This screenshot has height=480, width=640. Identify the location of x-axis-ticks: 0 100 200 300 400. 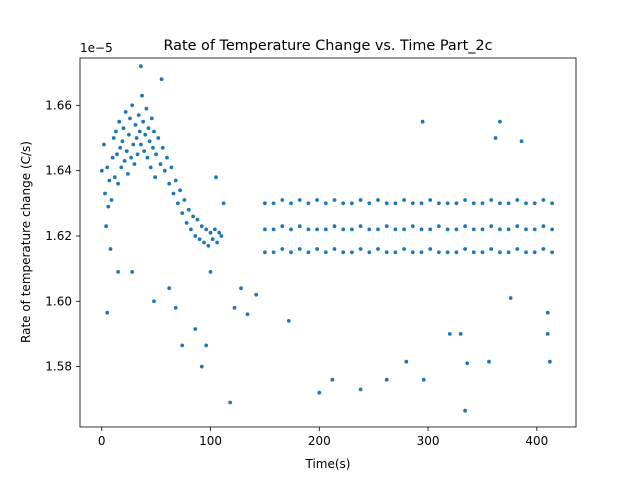
(323, 437).